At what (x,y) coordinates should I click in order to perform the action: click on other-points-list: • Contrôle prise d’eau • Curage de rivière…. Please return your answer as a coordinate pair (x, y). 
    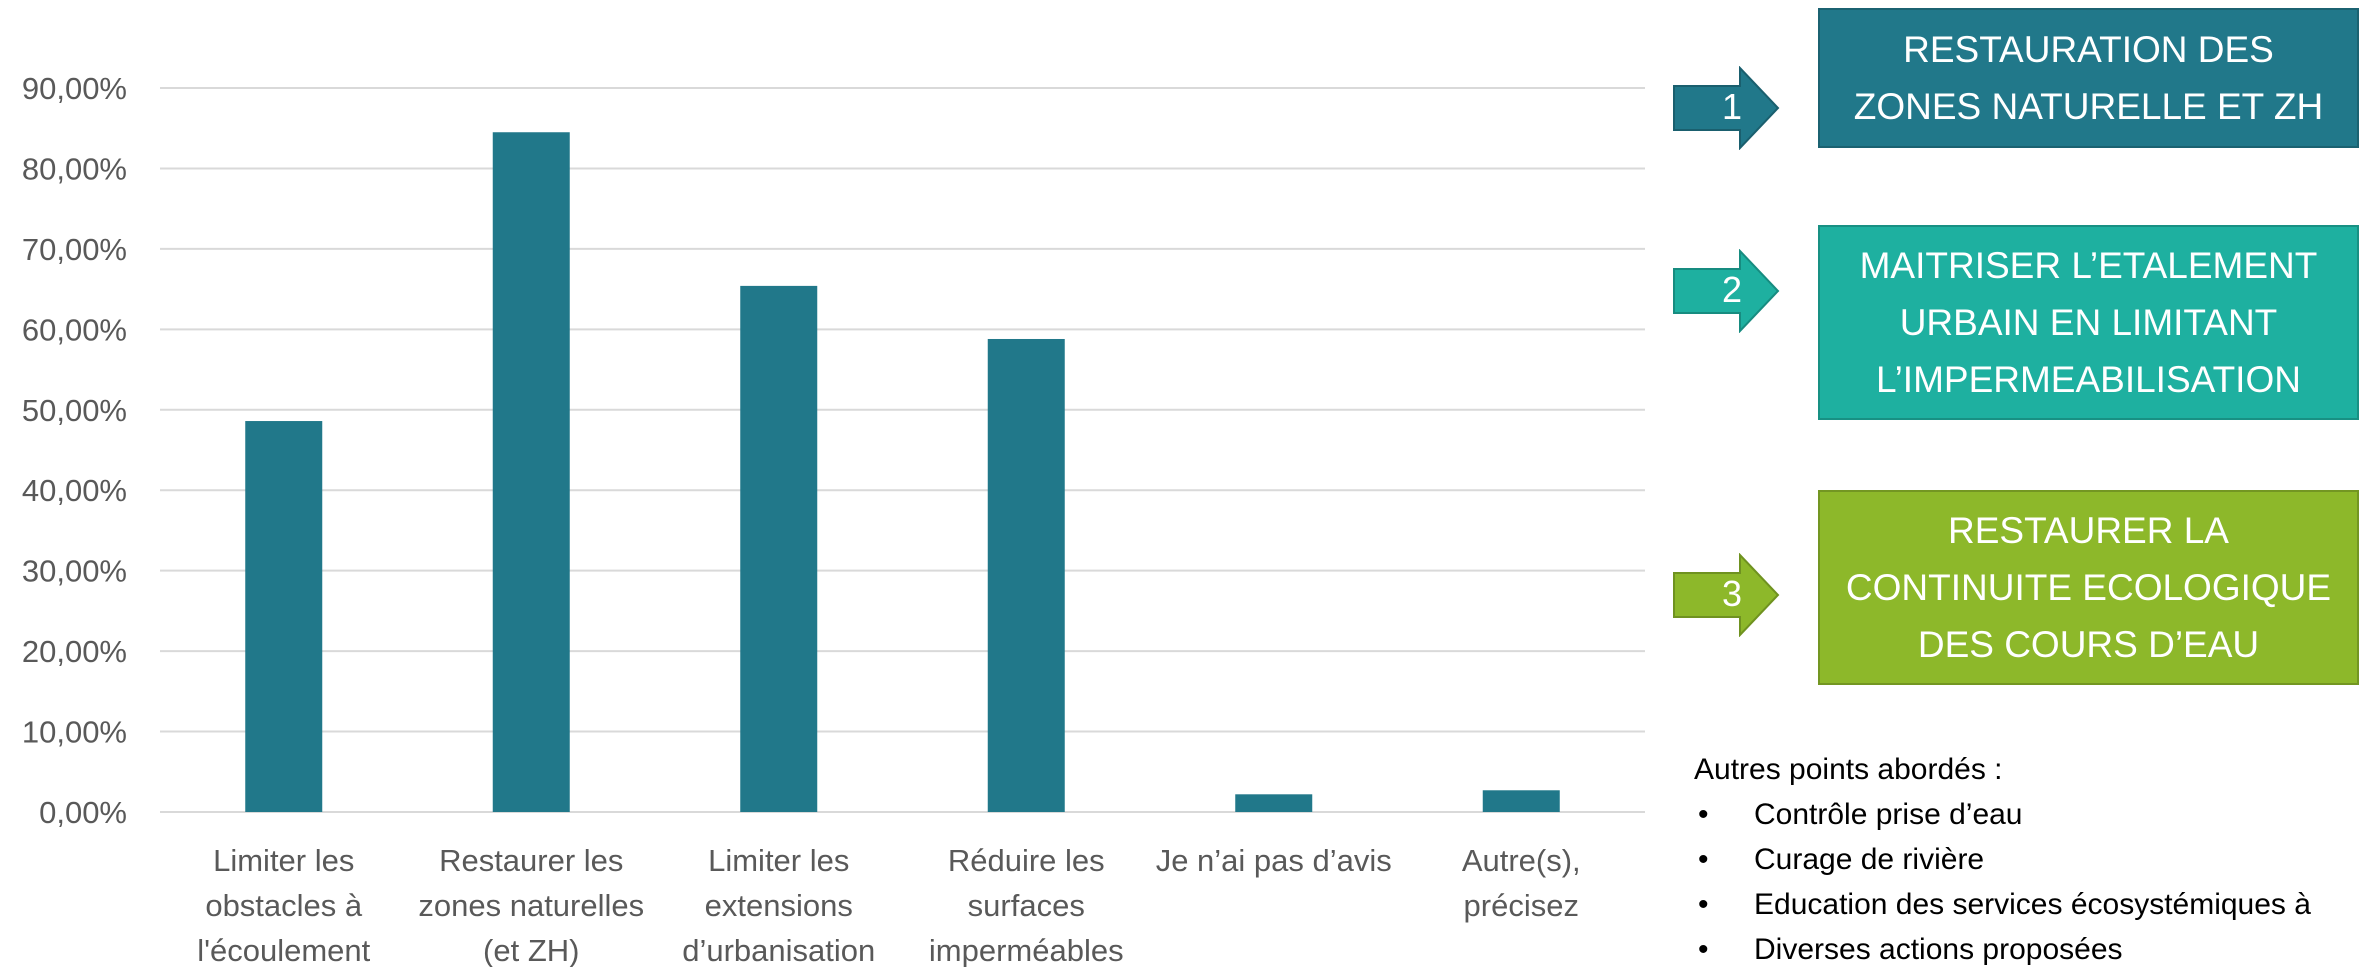
    Looking at the image, I should click on (2002, 882).